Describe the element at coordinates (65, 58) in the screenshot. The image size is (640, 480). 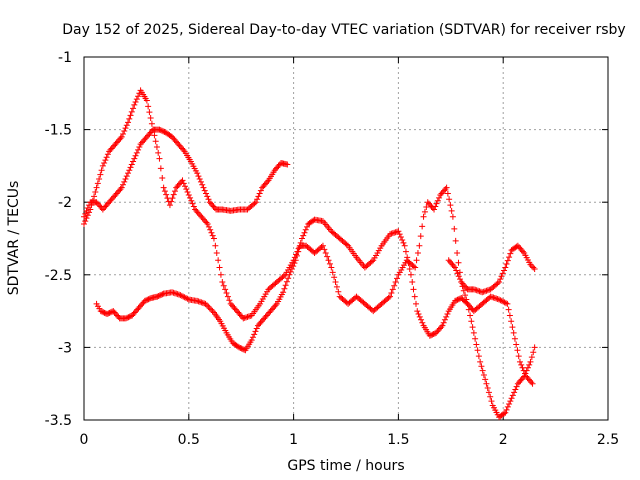
I see `y-tick-label: -1` at that location.